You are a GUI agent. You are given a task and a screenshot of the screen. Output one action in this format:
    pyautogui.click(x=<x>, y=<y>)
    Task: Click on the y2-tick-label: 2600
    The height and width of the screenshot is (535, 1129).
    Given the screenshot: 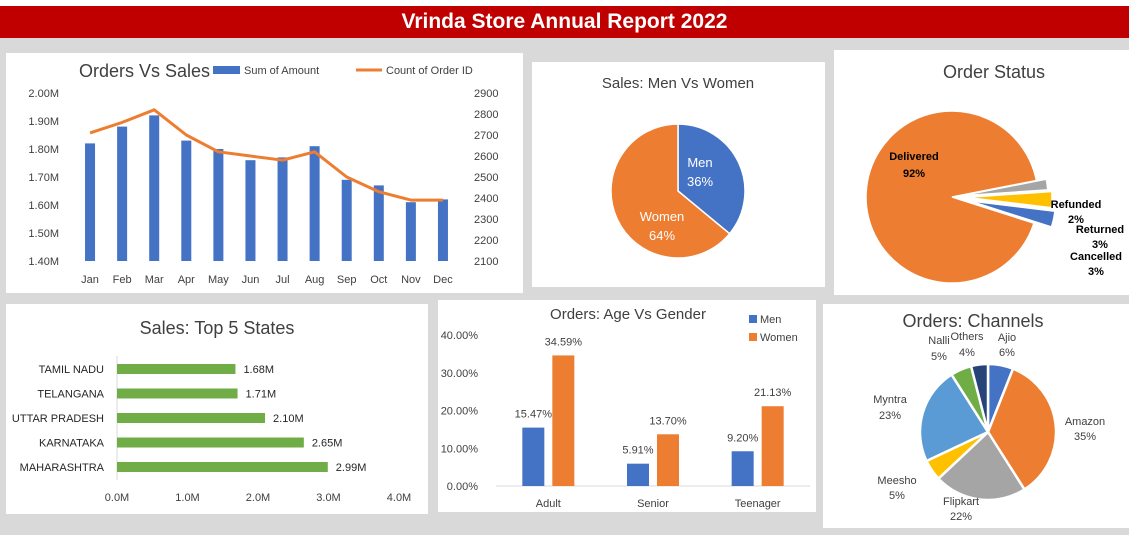 What is the action you would take?
    pyautogui.click(x=486, y=157)
    